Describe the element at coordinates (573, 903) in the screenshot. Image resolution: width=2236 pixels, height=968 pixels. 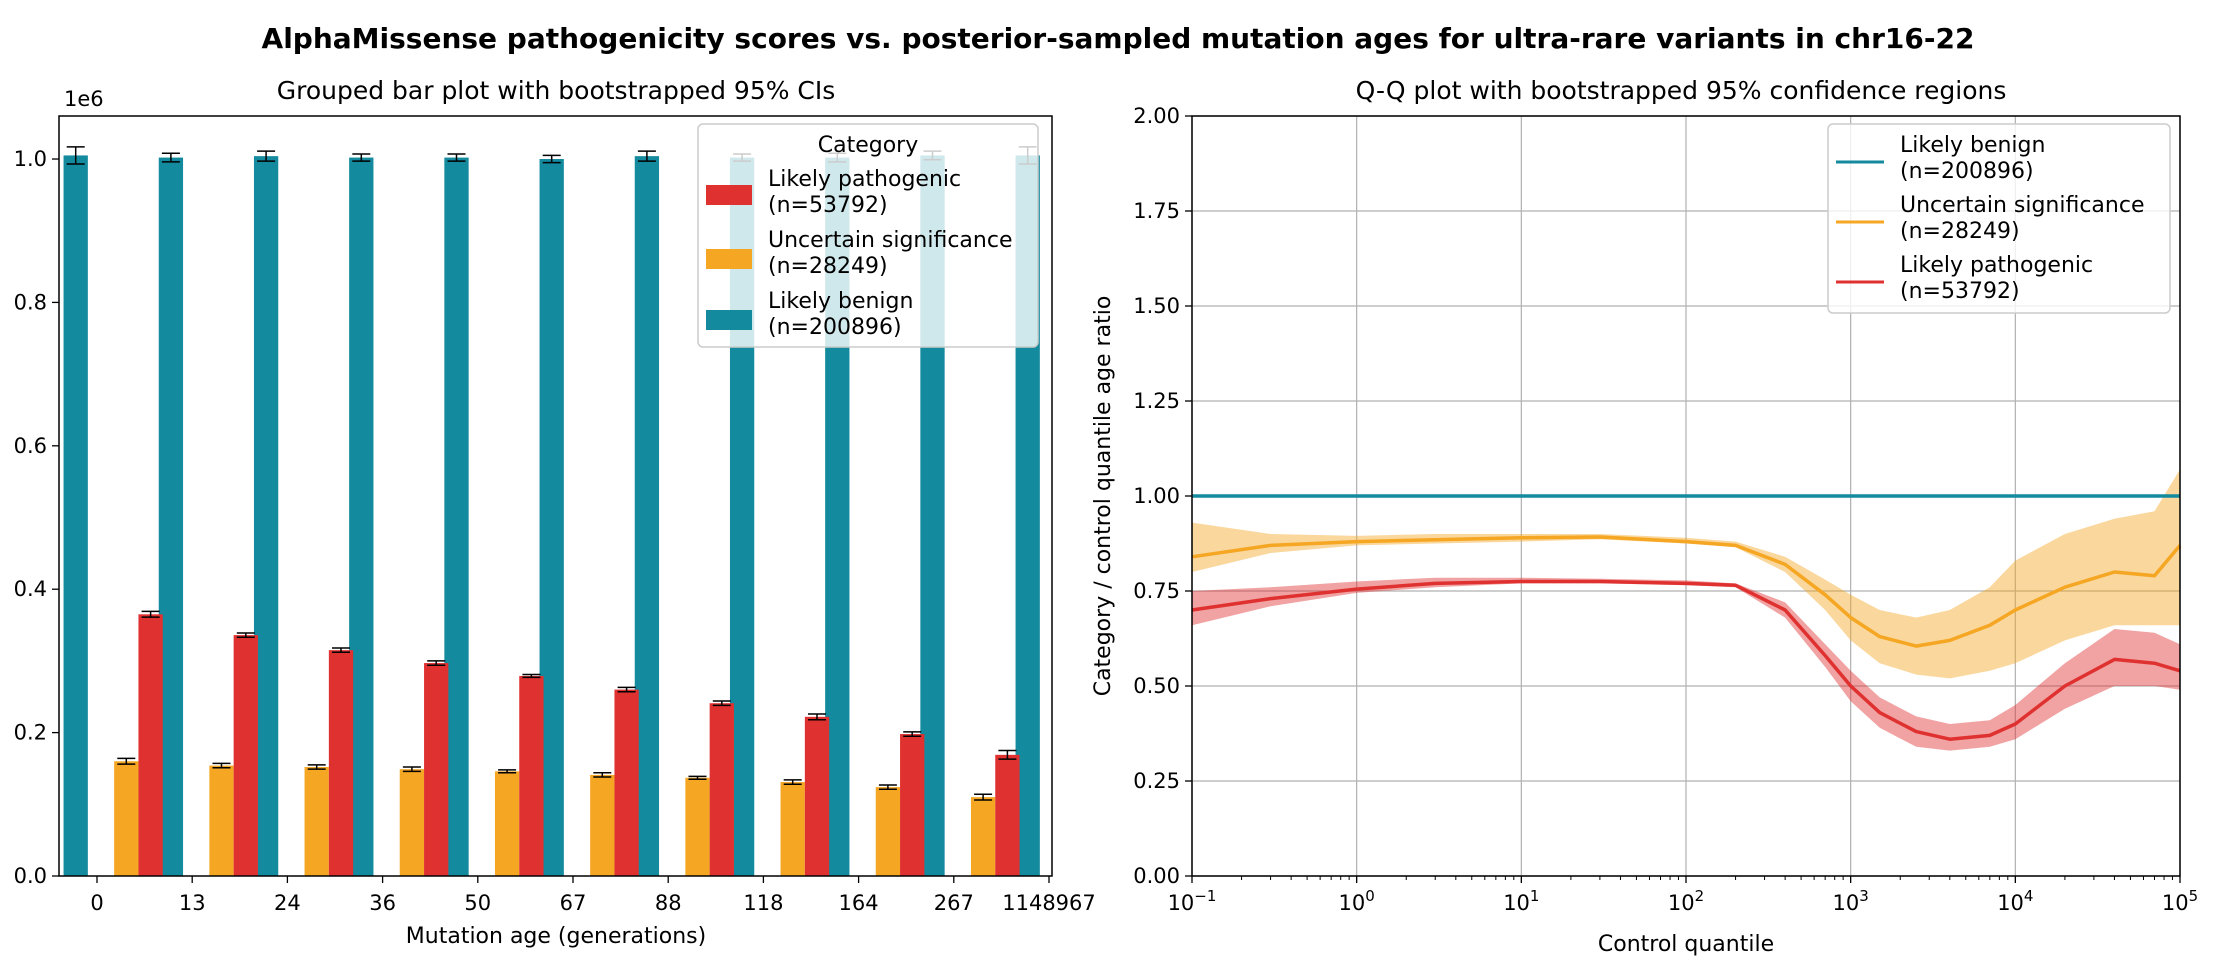
I see `bar-xtick-label: 67` at that location.